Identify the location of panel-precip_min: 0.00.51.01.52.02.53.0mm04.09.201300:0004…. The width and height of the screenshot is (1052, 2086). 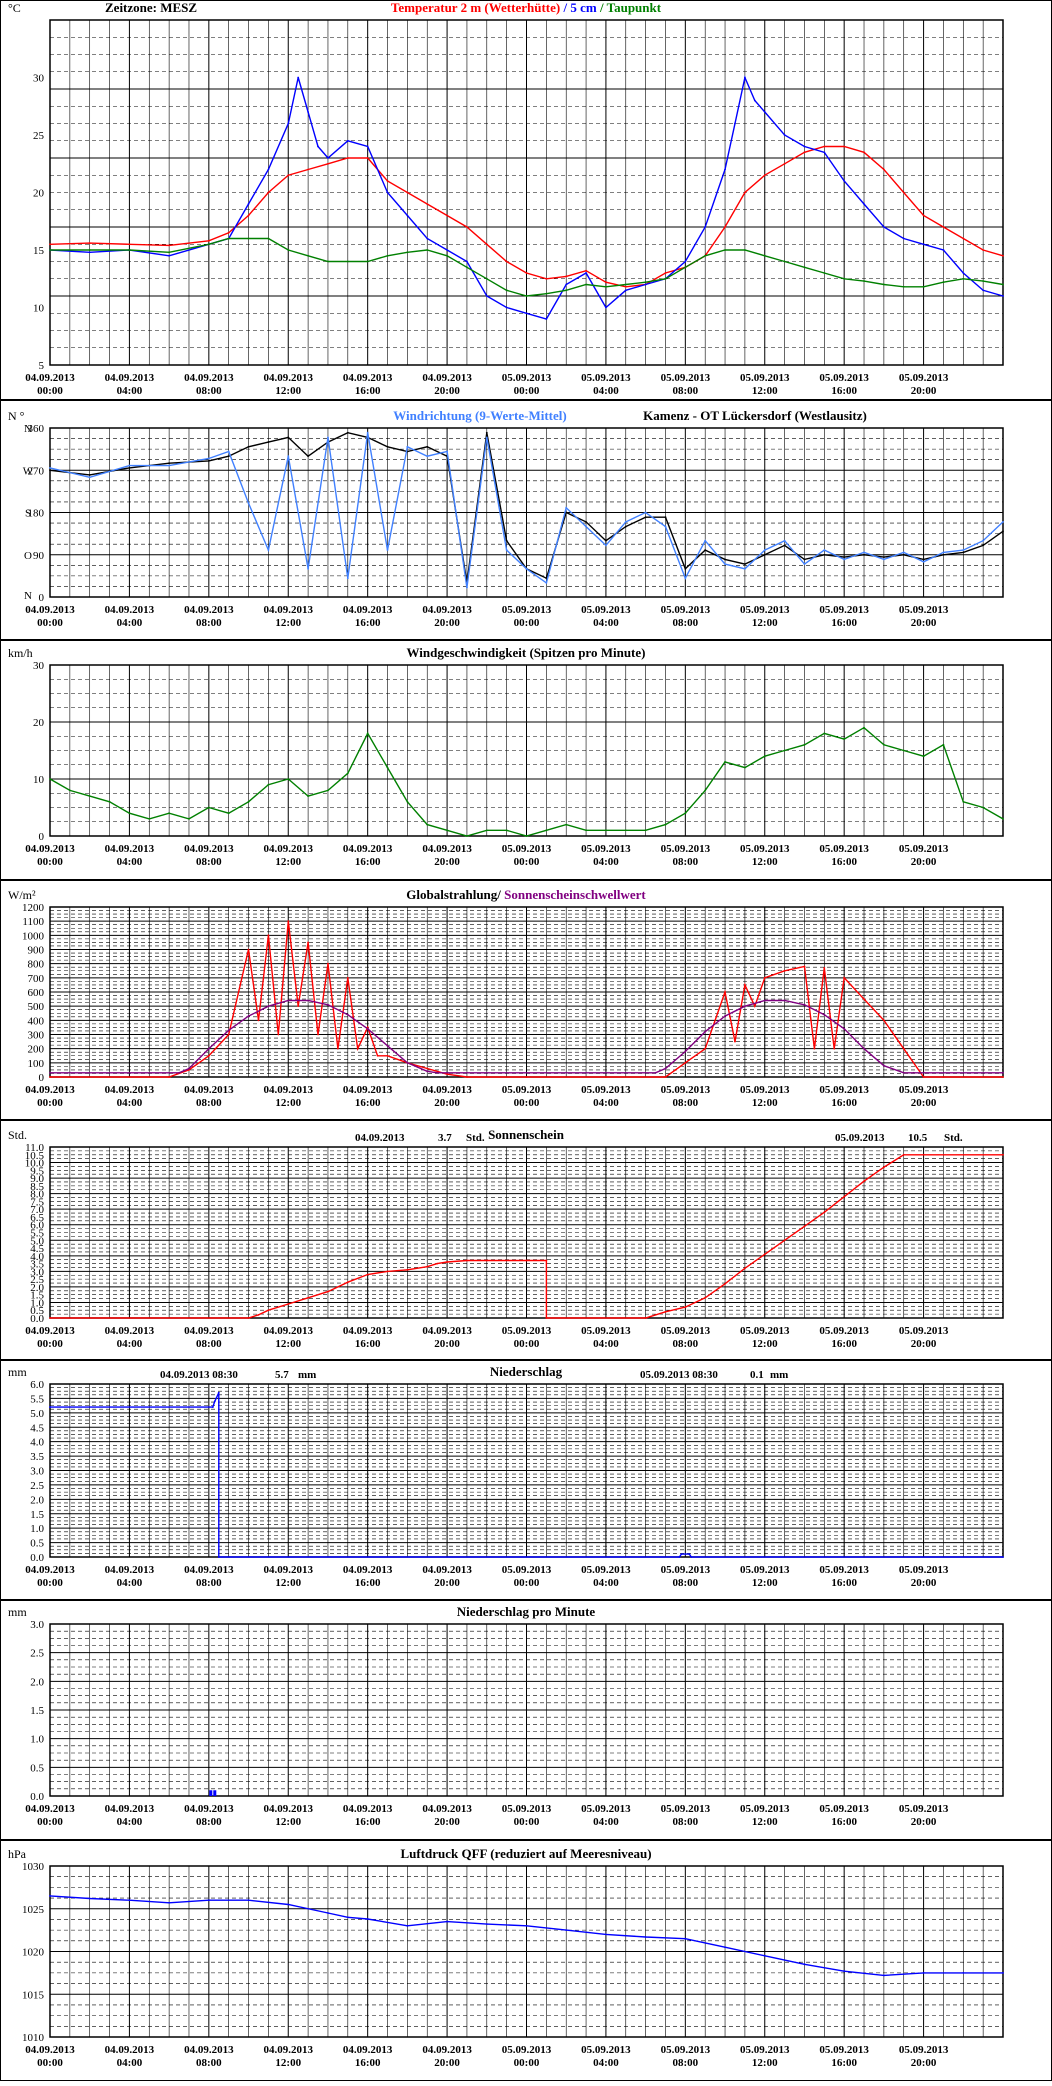
(526, 1720).